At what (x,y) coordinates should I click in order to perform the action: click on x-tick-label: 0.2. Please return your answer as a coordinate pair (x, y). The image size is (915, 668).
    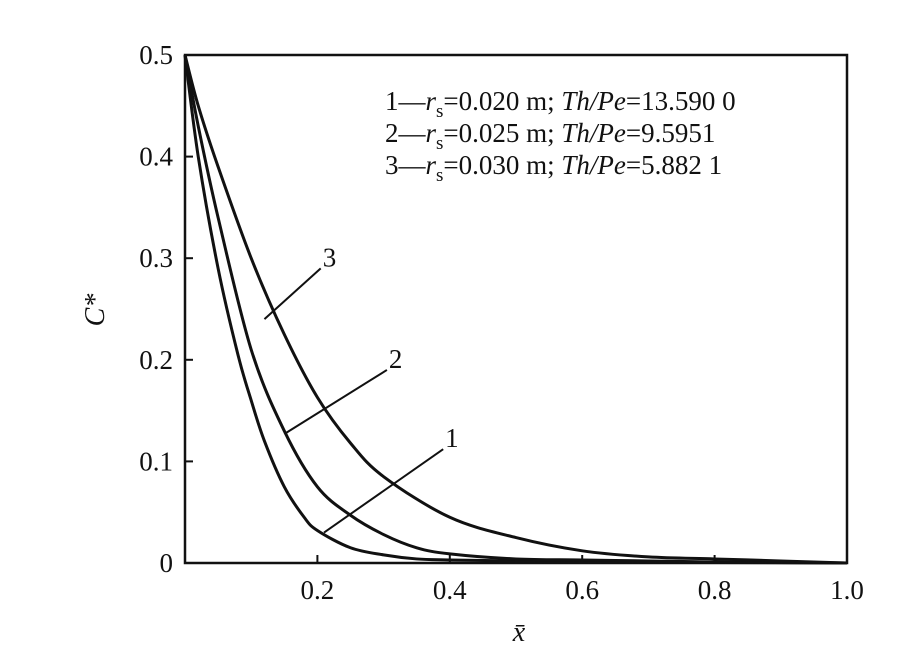
    Looking at the image, I should click on (318, 590).